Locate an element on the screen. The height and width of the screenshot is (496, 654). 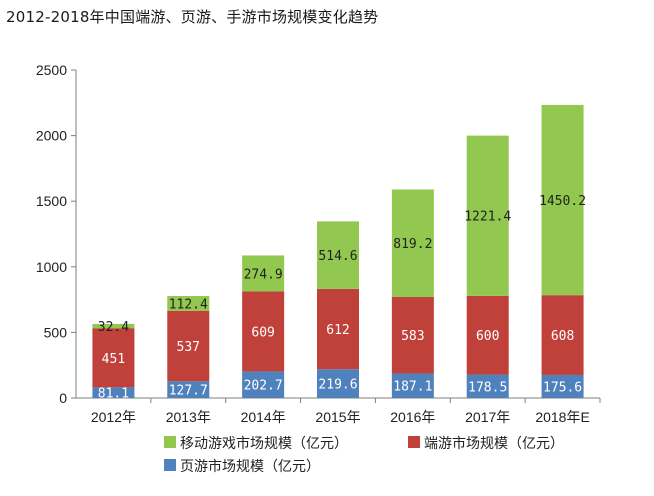
y-tick-label: 1000 is located at coordinates (51, 267).